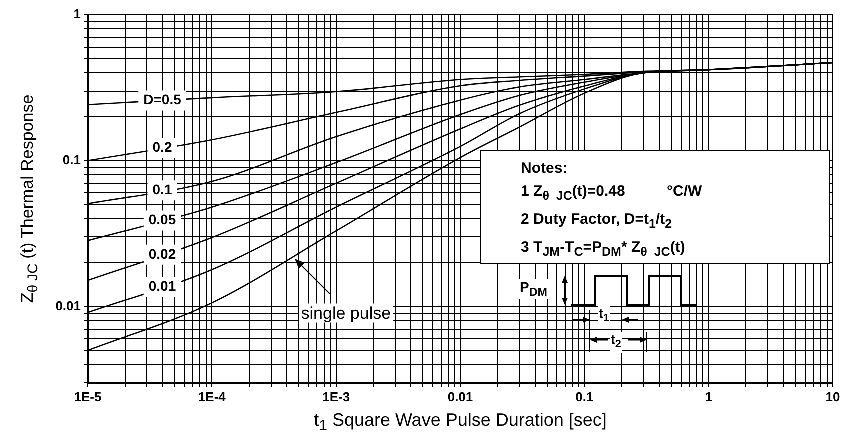 This screenshot has height=439, width=850. Describe the element at coordinates (460, 422) in the screenshot. I see `x-axis-title: t$_{1}$ Square Wave Pulse Duration [sec]` at that location.